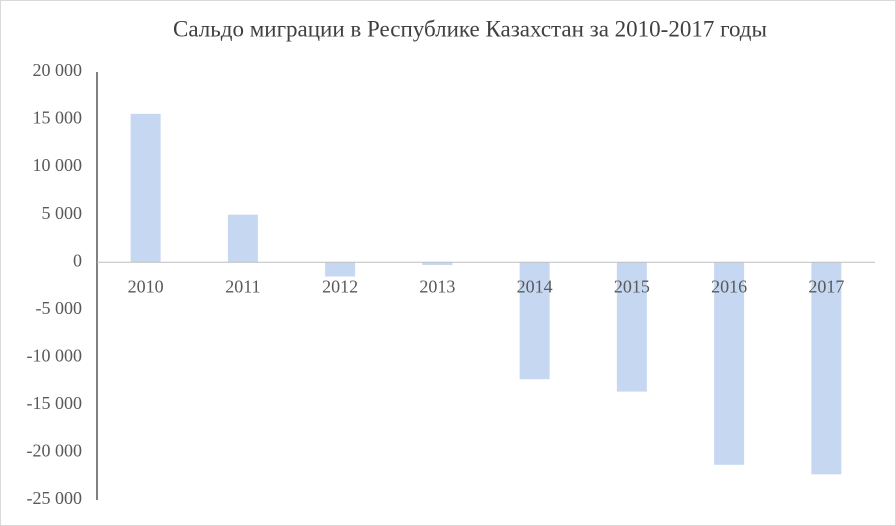 This screenshot has height=526, width=896. What do you see at coordinates (146, 286) in the screenshot?
I see `x-tick-label: 2010` at bounding box center [146, 286].